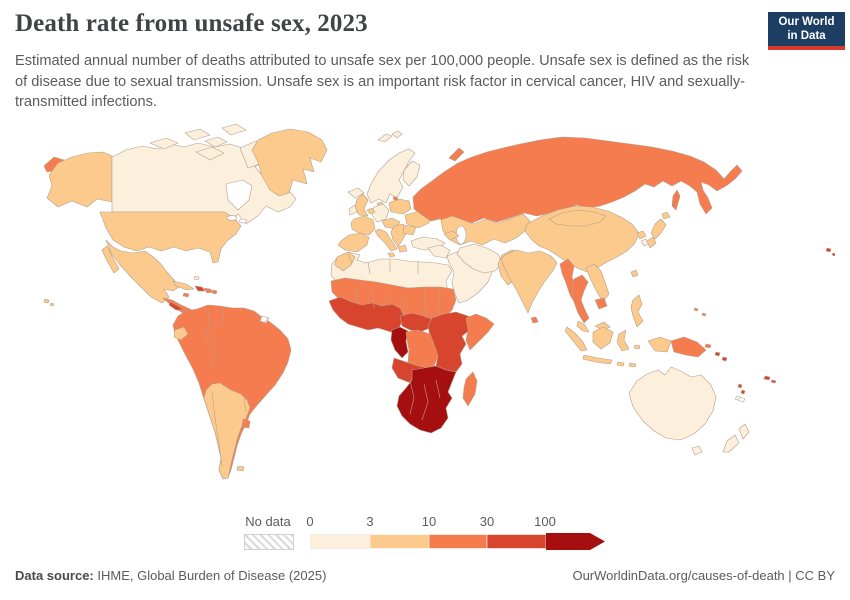 The image size is (850, 600). I want to click on country-indonesia, so click(618, 347).